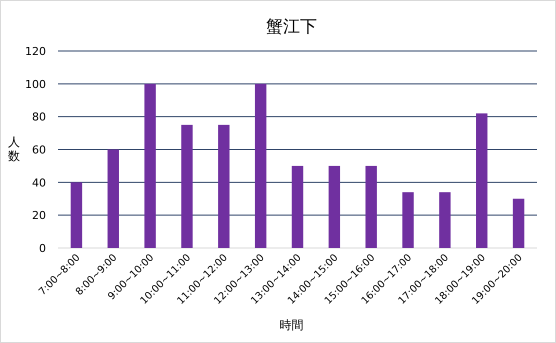 The height and width of the screenshot is (343, 556). I want to click on y-tick-label: 120, so click(35, 51).